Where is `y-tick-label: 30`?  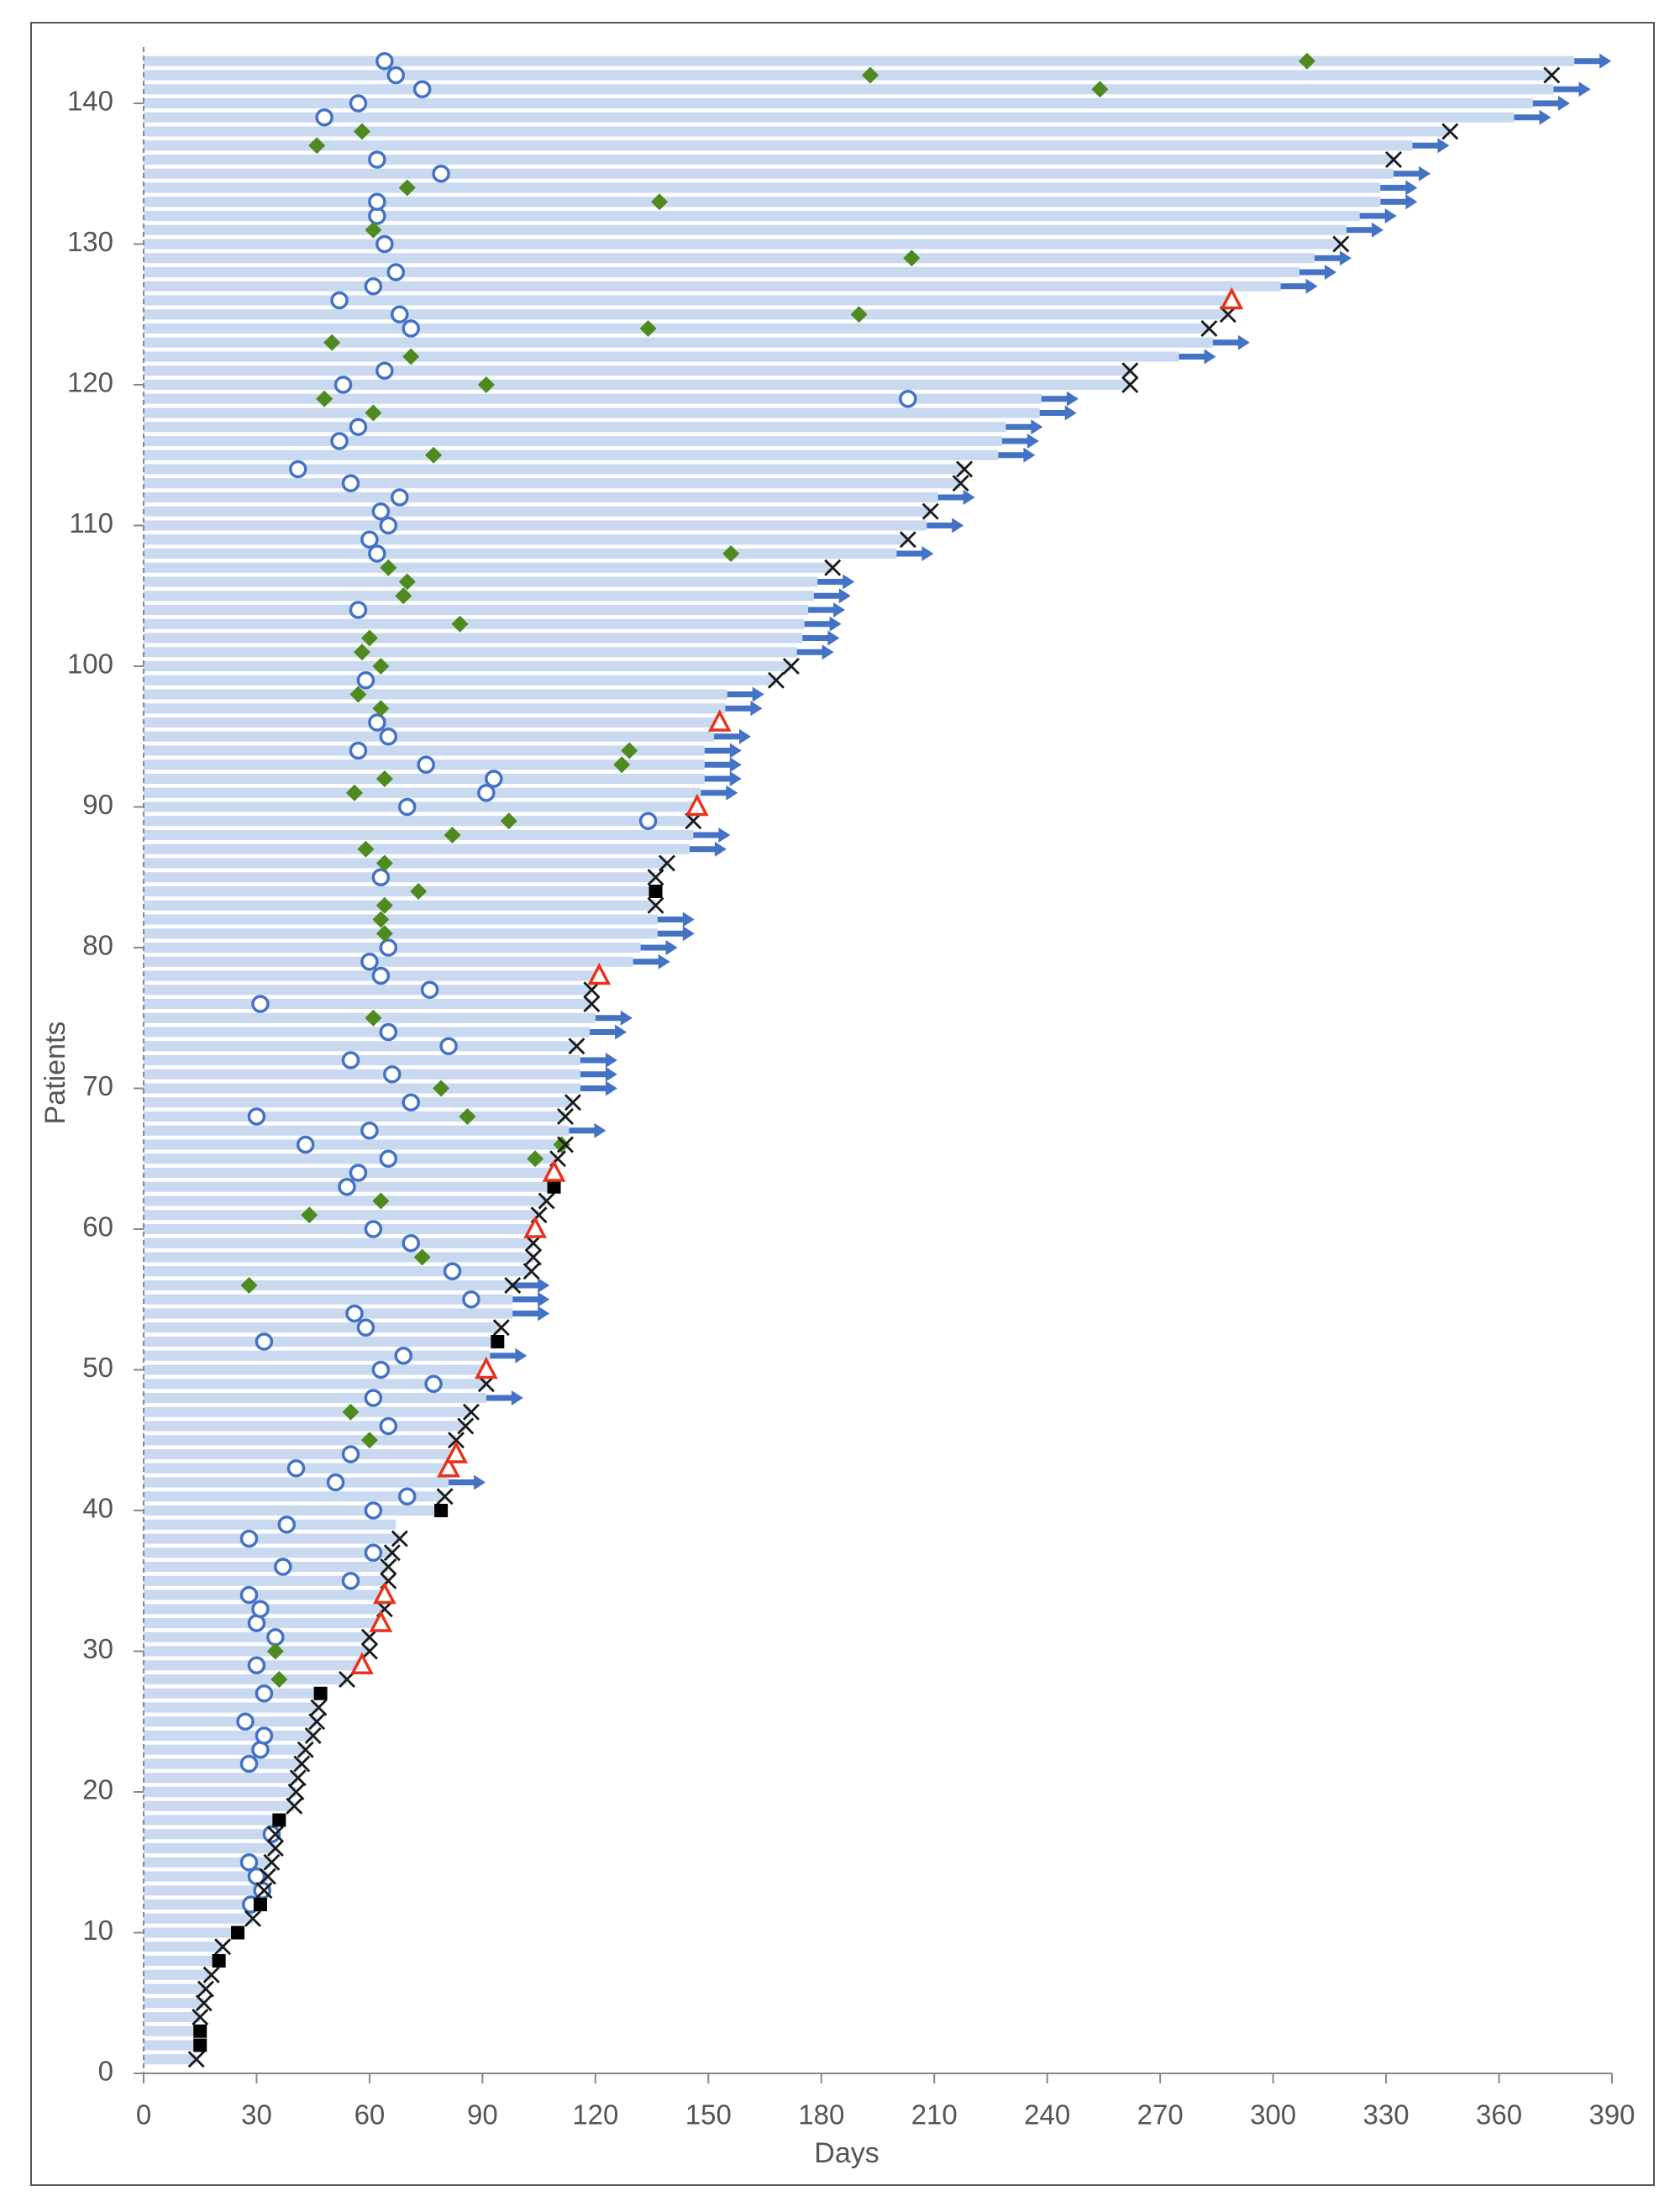 y-tick-label: 30 is located at coordinates (97, 1648).